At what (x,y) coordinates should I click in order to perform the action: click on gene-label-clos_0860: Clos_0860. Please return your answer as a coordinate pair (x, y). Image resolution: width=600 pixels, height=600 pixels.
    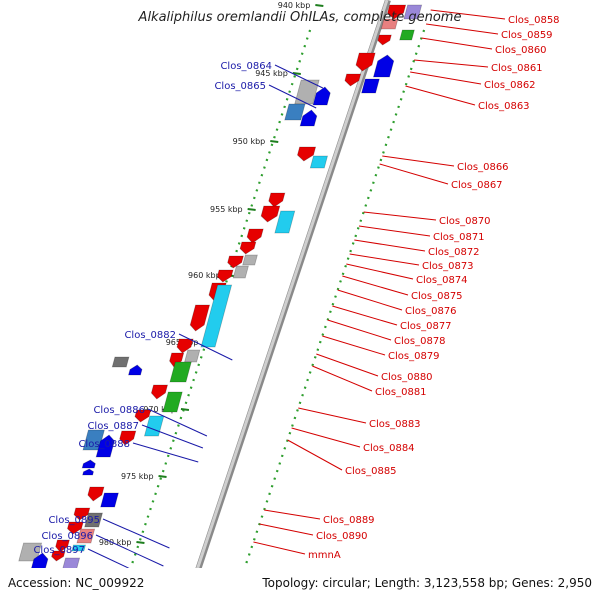
    Looking at the image, I should click on (521, 50).